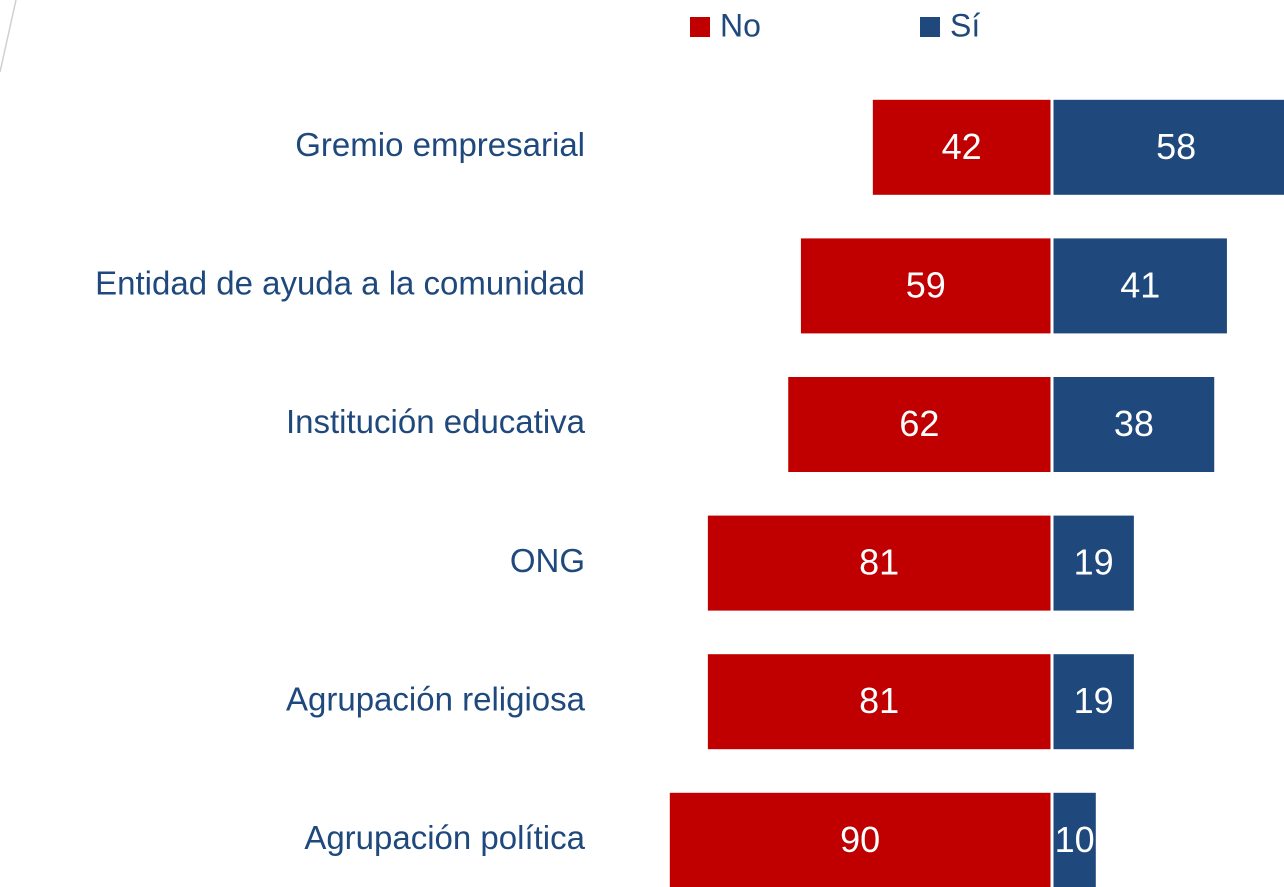 Image resolution: width=1284 pixels, height=887 pixels. I want to click on value-label: 38, so click(1134, 423).